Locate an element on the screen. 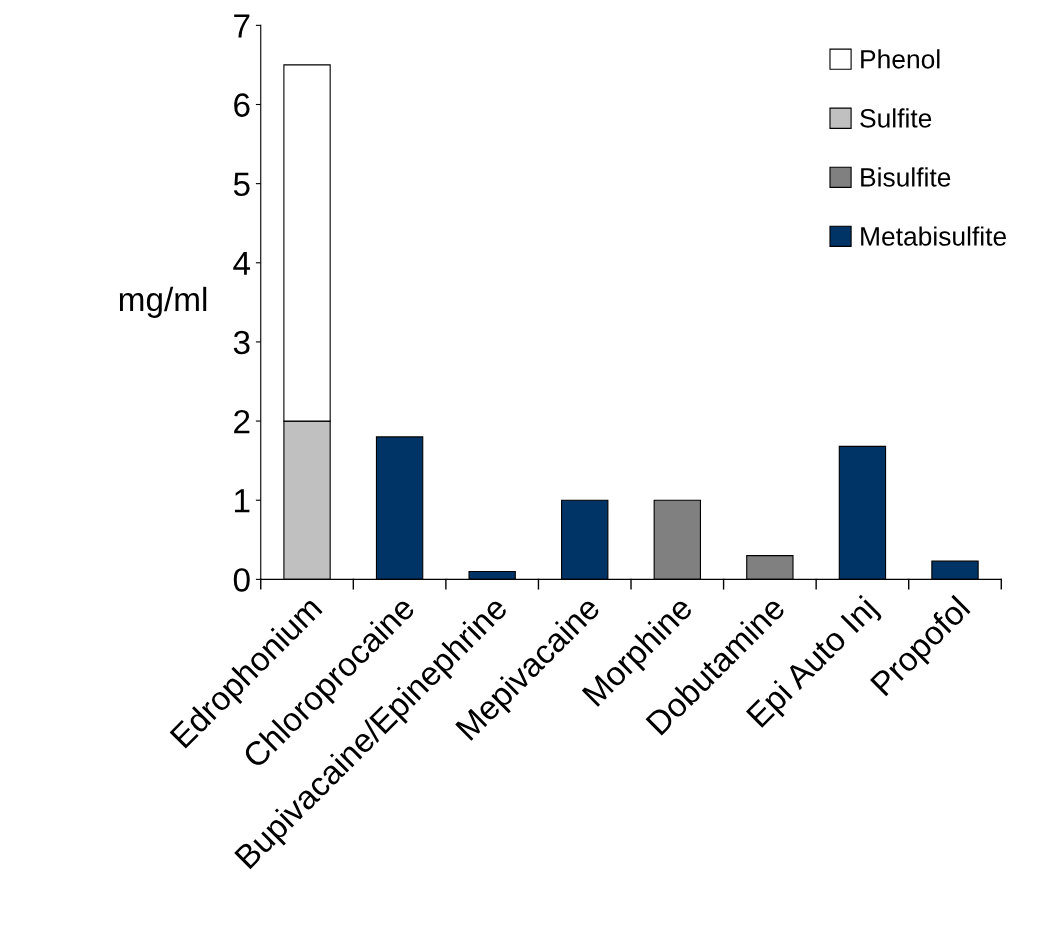  y-tick-label: 0 is located at coordinates (241, 580).